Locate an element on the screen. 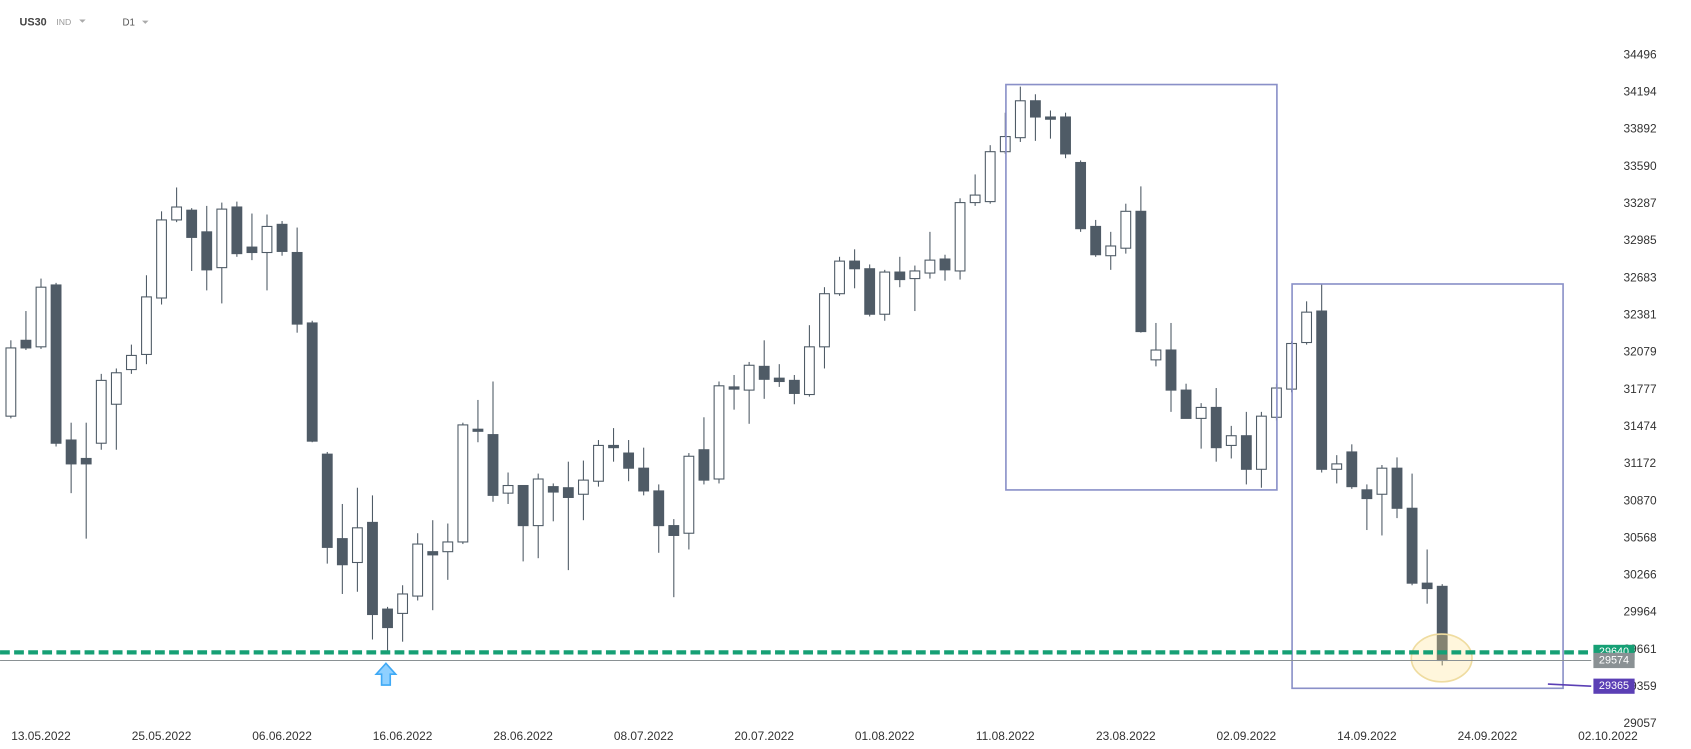 This screenshot has height=749, width=1691. x-tick-label: 25.05.2022 is located at coordinates (162, 736).